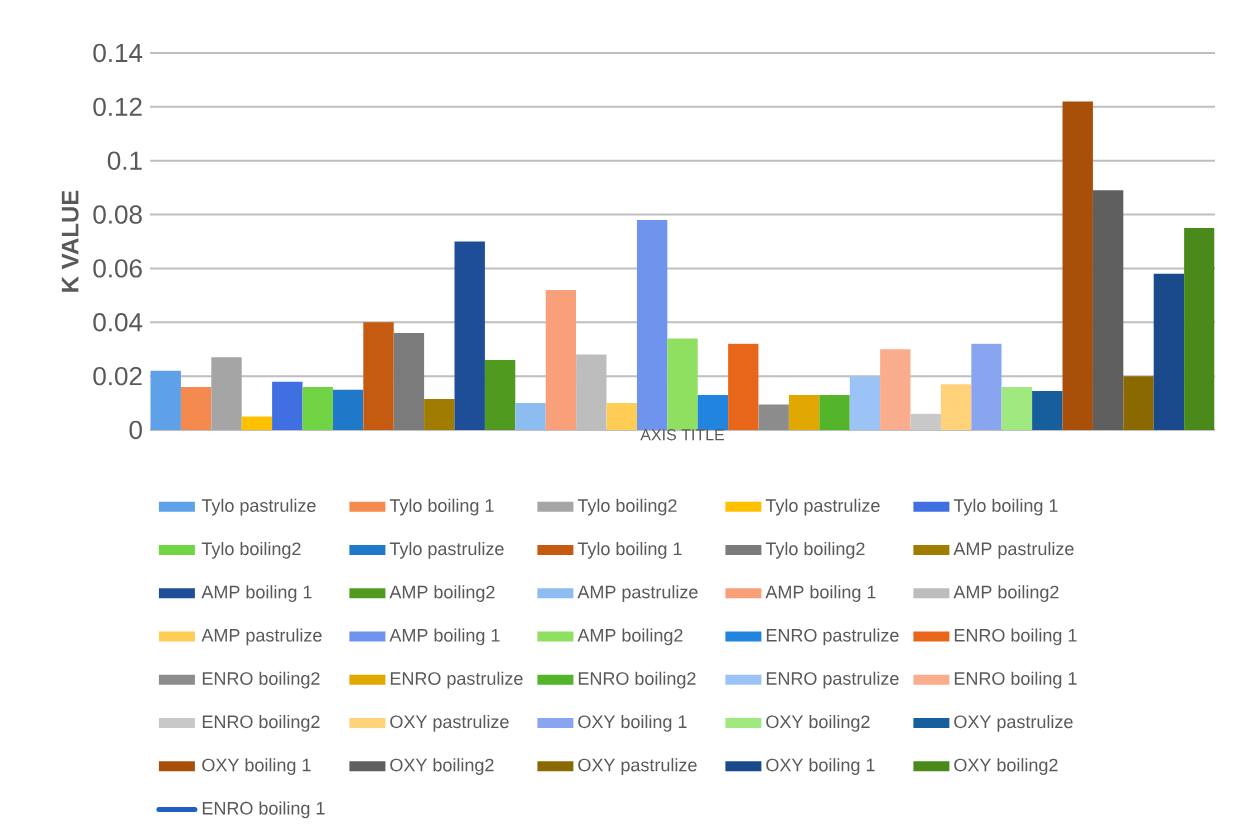  Describe the element at coordinates (118, 53) in the screenshot. I see `y-tick-label: 0.14` at that location.